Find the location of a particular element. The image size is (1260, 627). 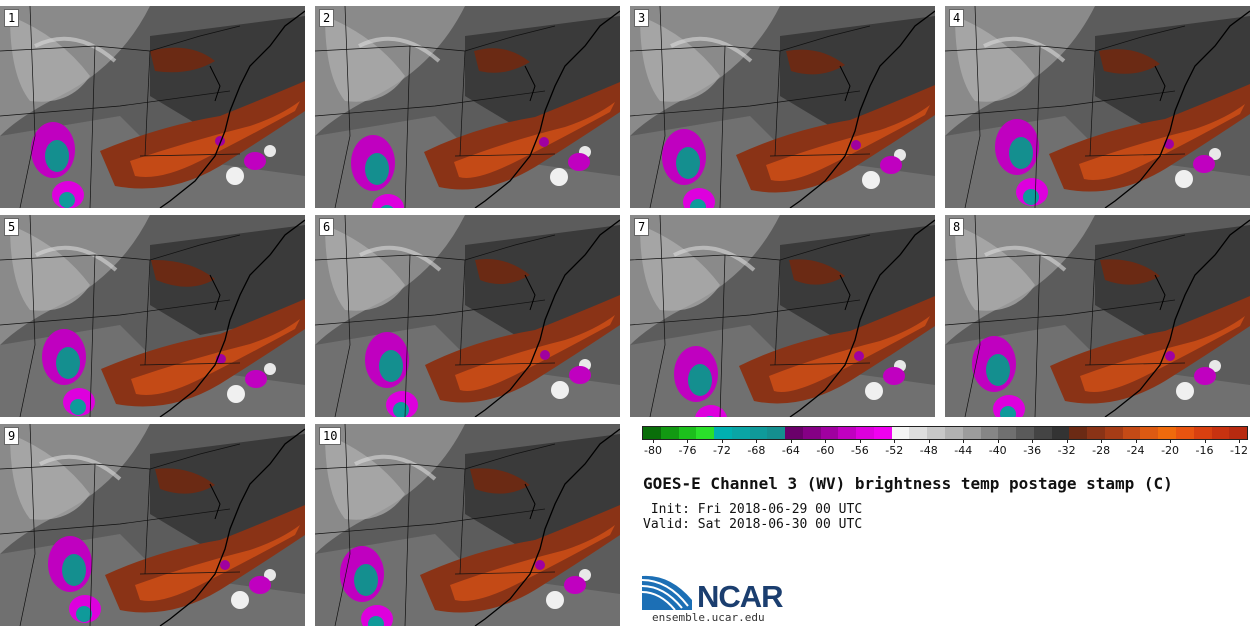

stamp-number: 9 is located at coordinates (12, 436).